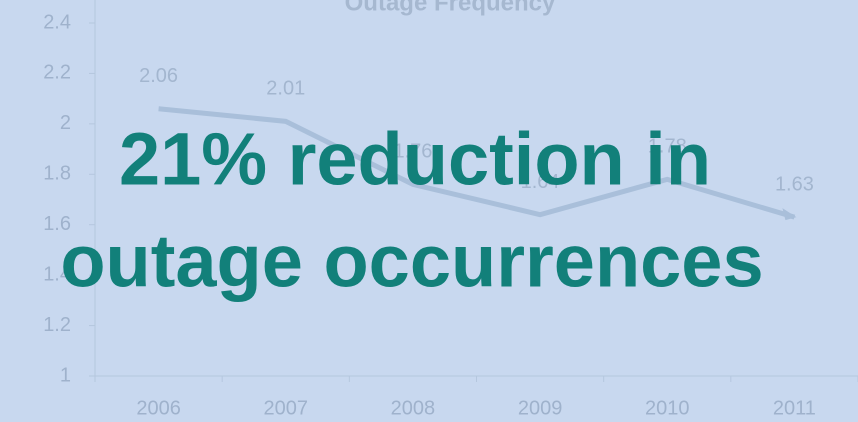  Describe the element at coordinates (286, 408) in the screenshot. I see `x-tick-label: 2007` at that location.